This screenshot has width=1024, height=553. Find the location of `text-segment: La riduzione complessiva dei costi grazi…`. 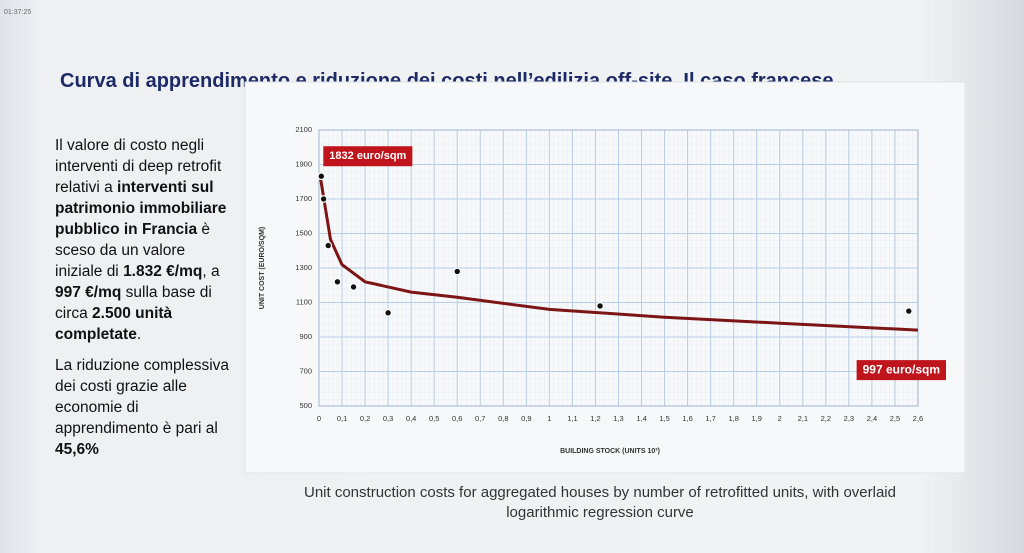

text-segment: La riduzione complessiva dei costi grazi… is located at coordinates (142, 397).